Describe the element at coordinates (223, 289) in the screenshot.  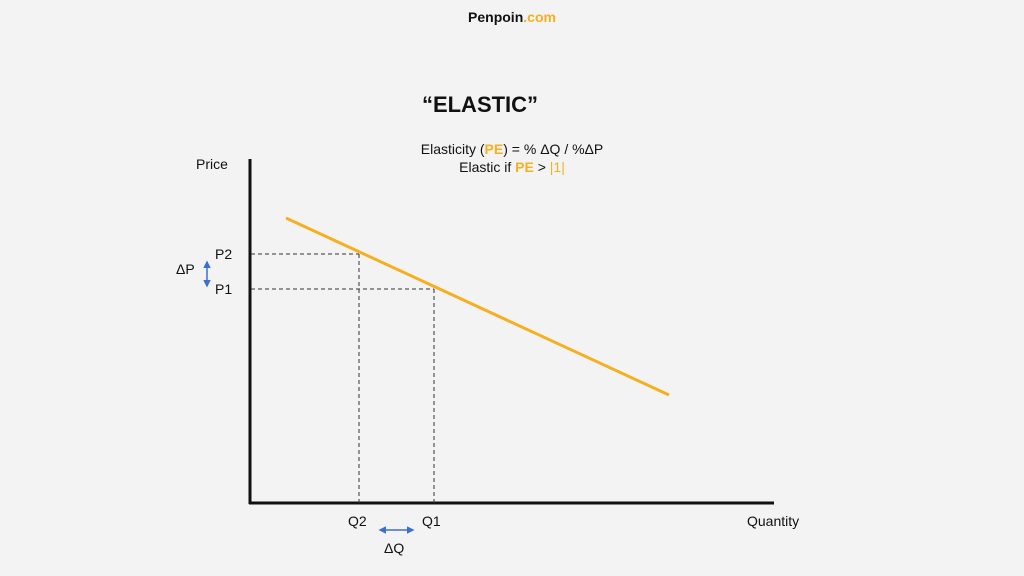
I see `p1-label: P1` at that location.